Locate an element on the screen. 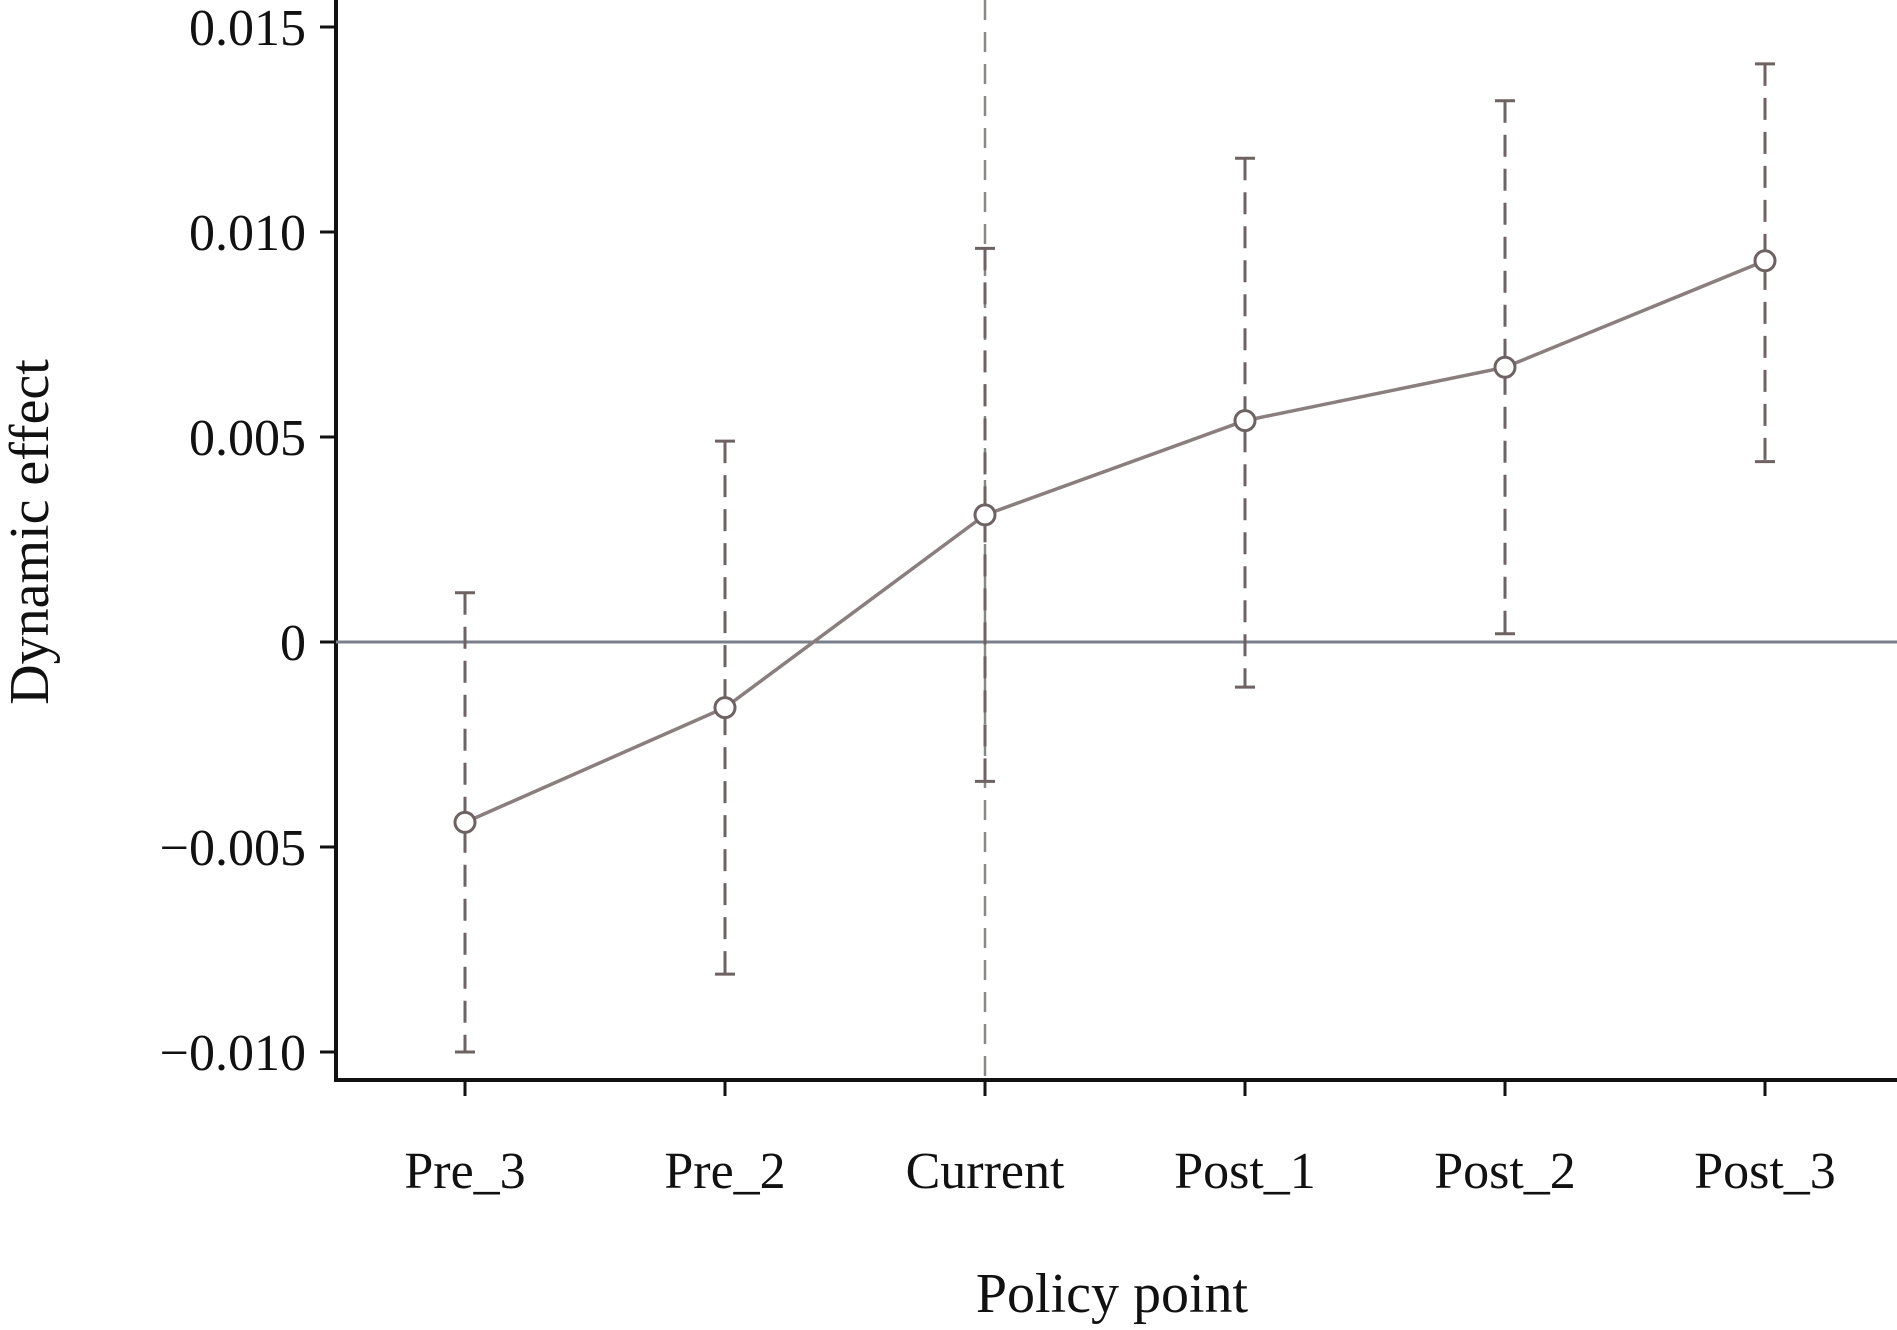 The width and height of the screenshot is (1897, 1330). error-bar-Current is located at coordinates (985, 514).